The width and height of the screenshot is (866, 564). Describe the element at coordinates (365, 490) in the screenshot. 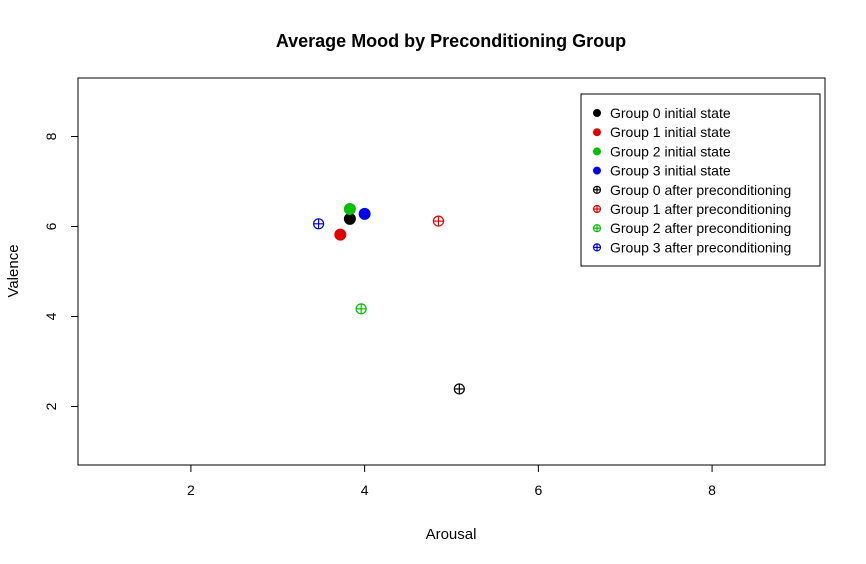

I see `x-tick-label: 4` at that location.